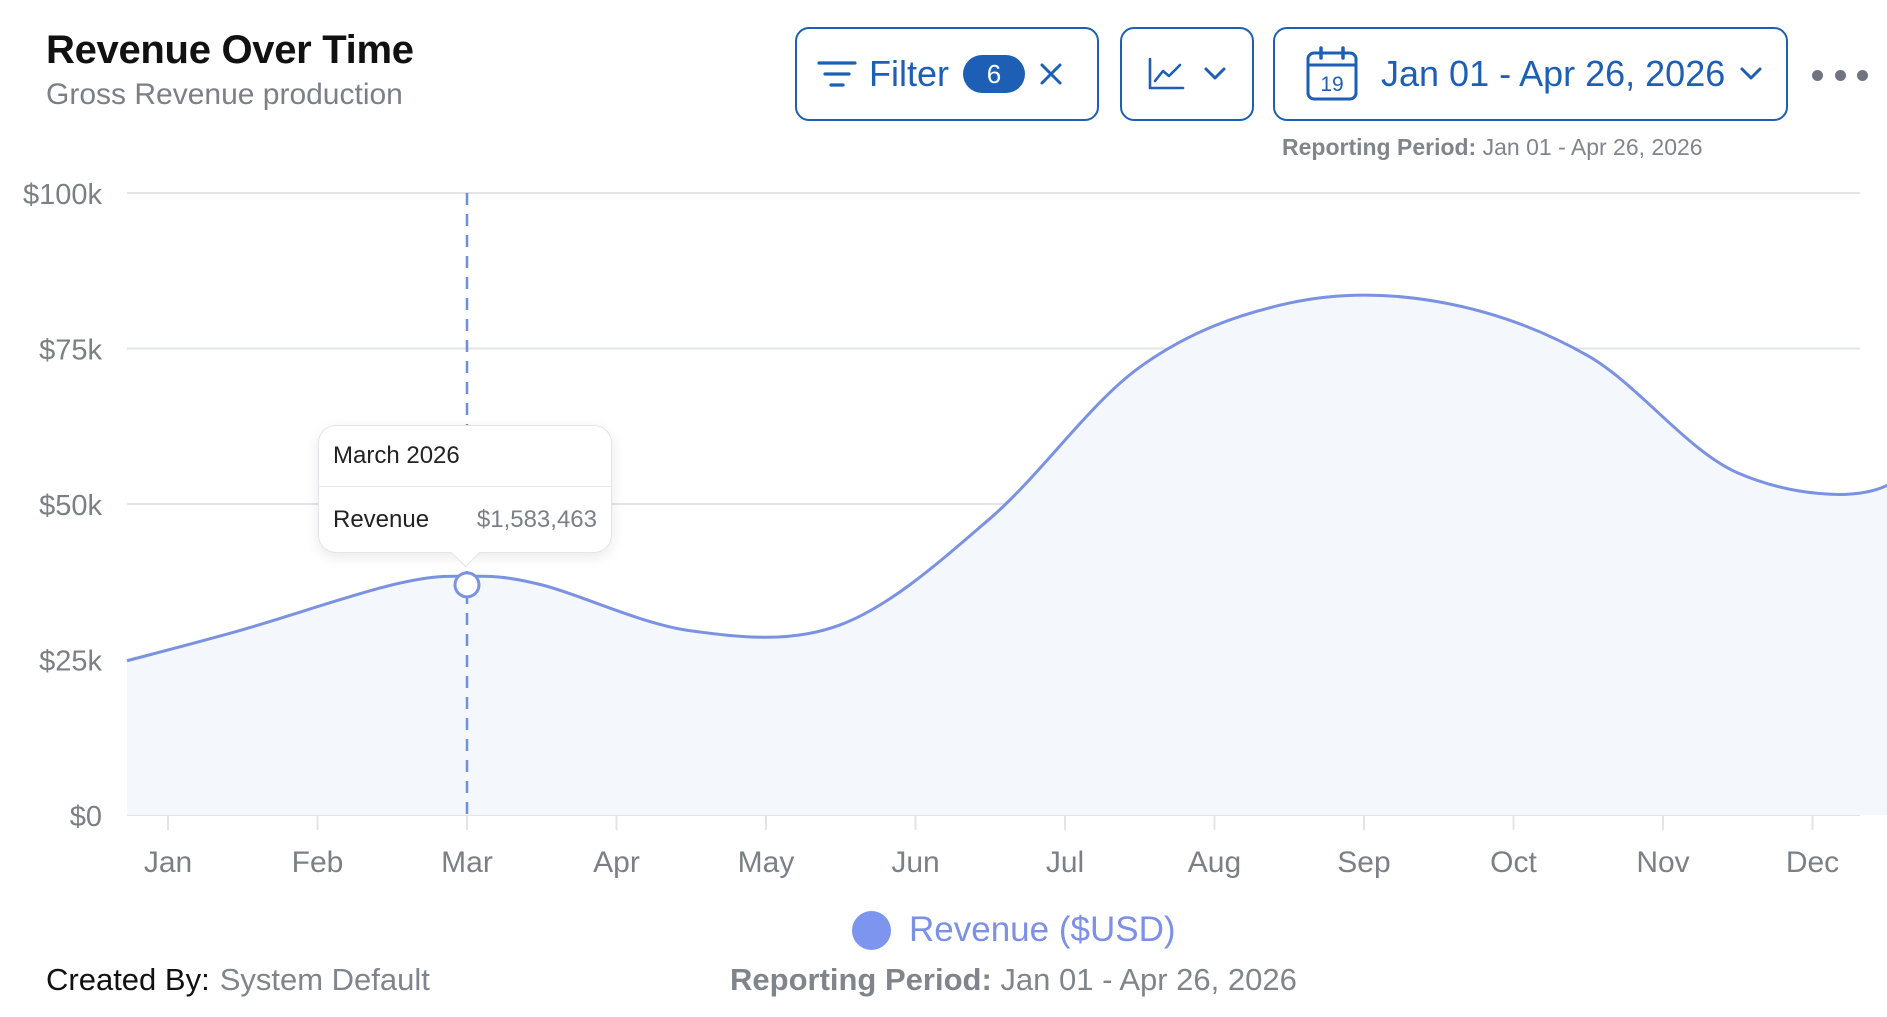 The image size is (1887, 1017). I want to click on x-tick-label: Dec, so click(1812, 862).